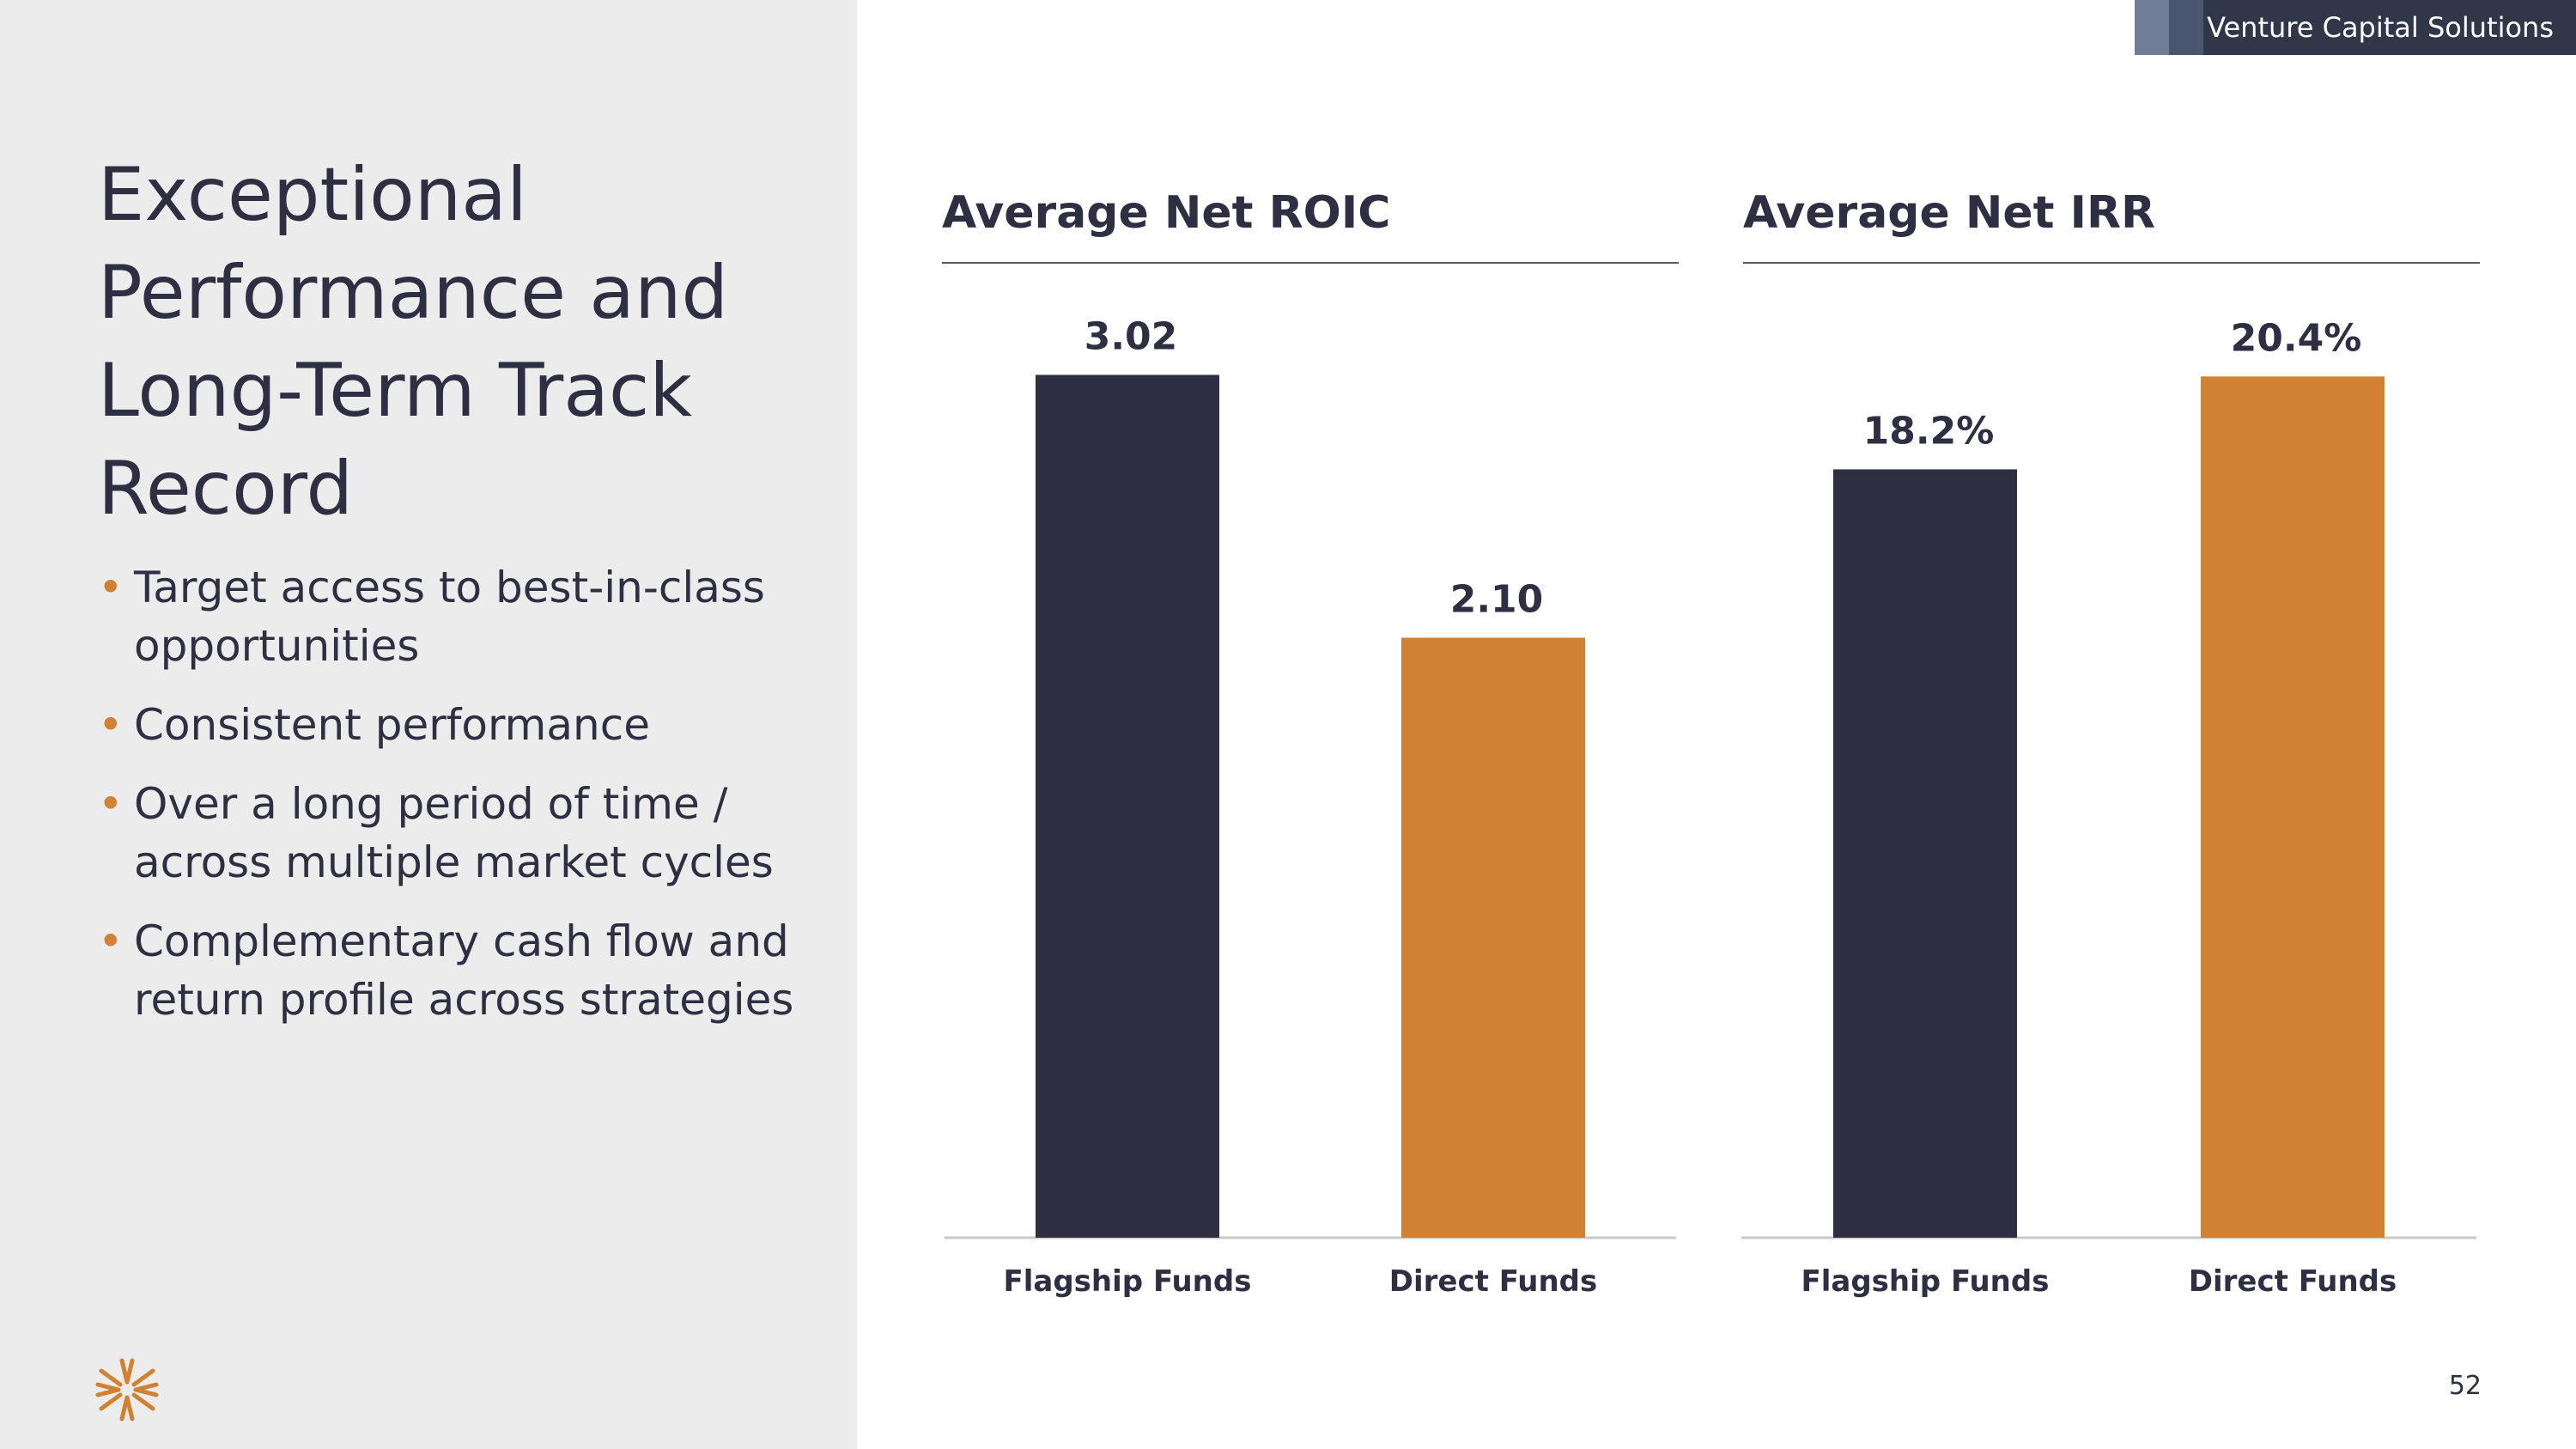  Describe the element at coordinates (2293, 1281) in the screenshot. I see `tick-label-irr-1: Direct Funds` at that location.